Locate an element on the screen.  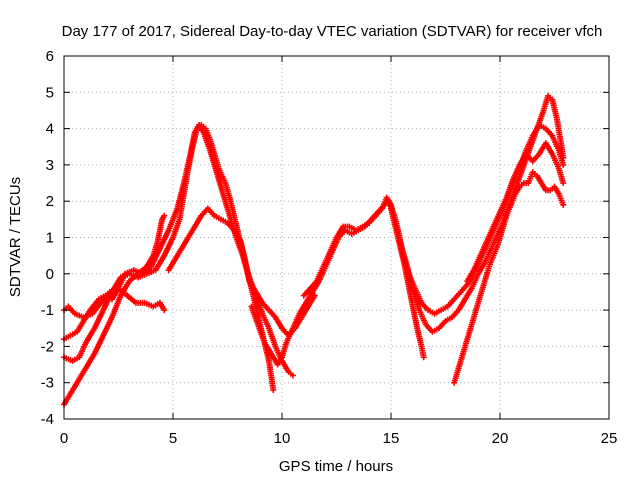
series-track-A is located at coordinates (114, 310).